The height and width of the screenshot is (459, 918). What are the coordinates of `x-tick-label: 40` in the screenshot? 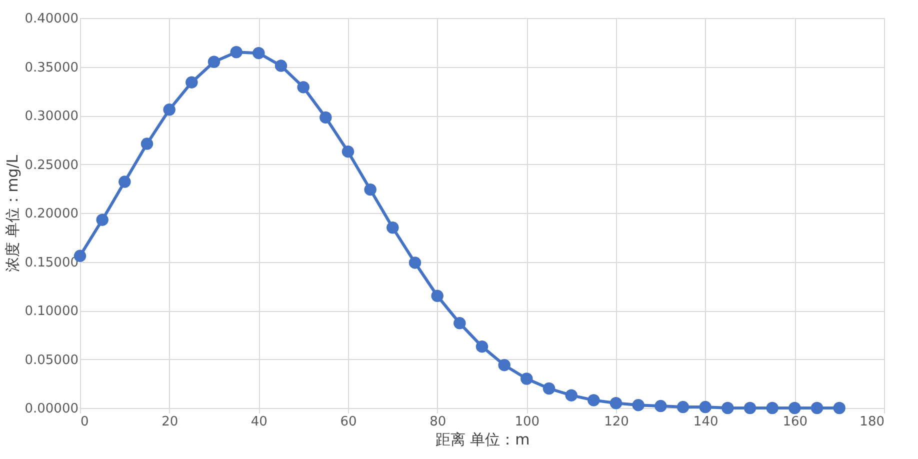 It's located at (259, 422).